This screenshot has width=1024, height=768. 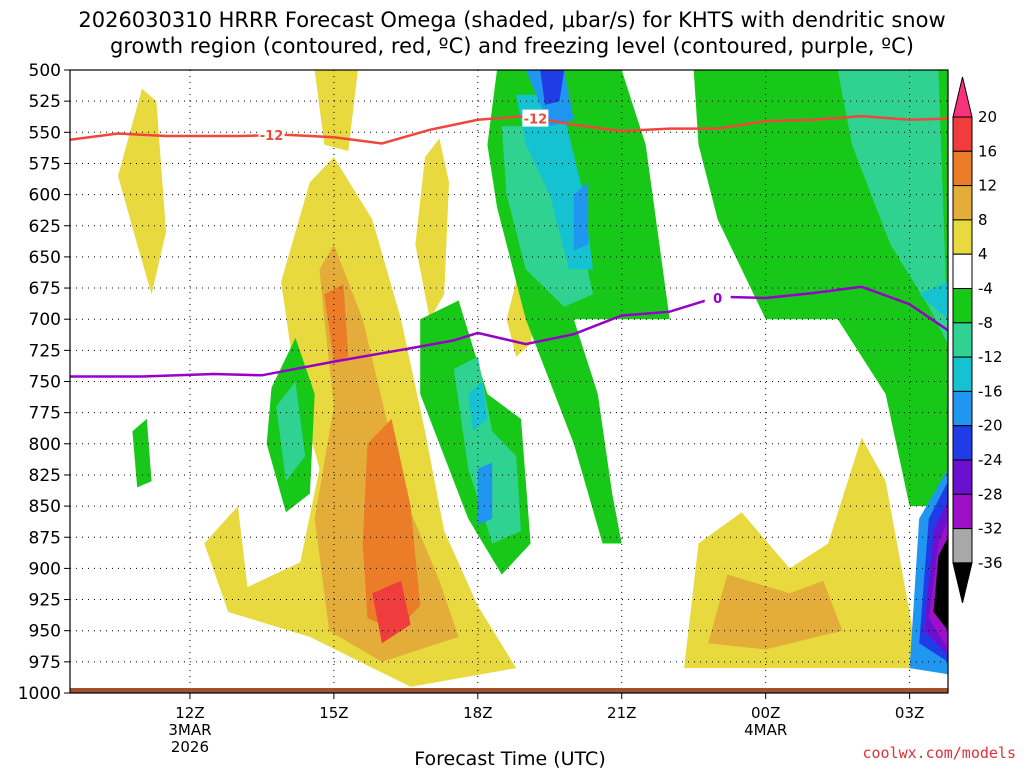 I want to click on ytick-label-525: 525, so click(x=45, y=102).